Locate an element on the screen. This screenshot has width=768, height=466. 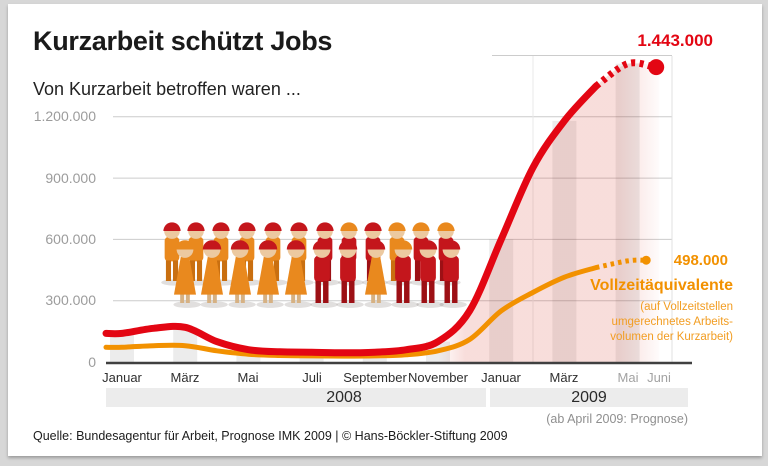
x-tick-label: September is located at coordinates (375, 377).